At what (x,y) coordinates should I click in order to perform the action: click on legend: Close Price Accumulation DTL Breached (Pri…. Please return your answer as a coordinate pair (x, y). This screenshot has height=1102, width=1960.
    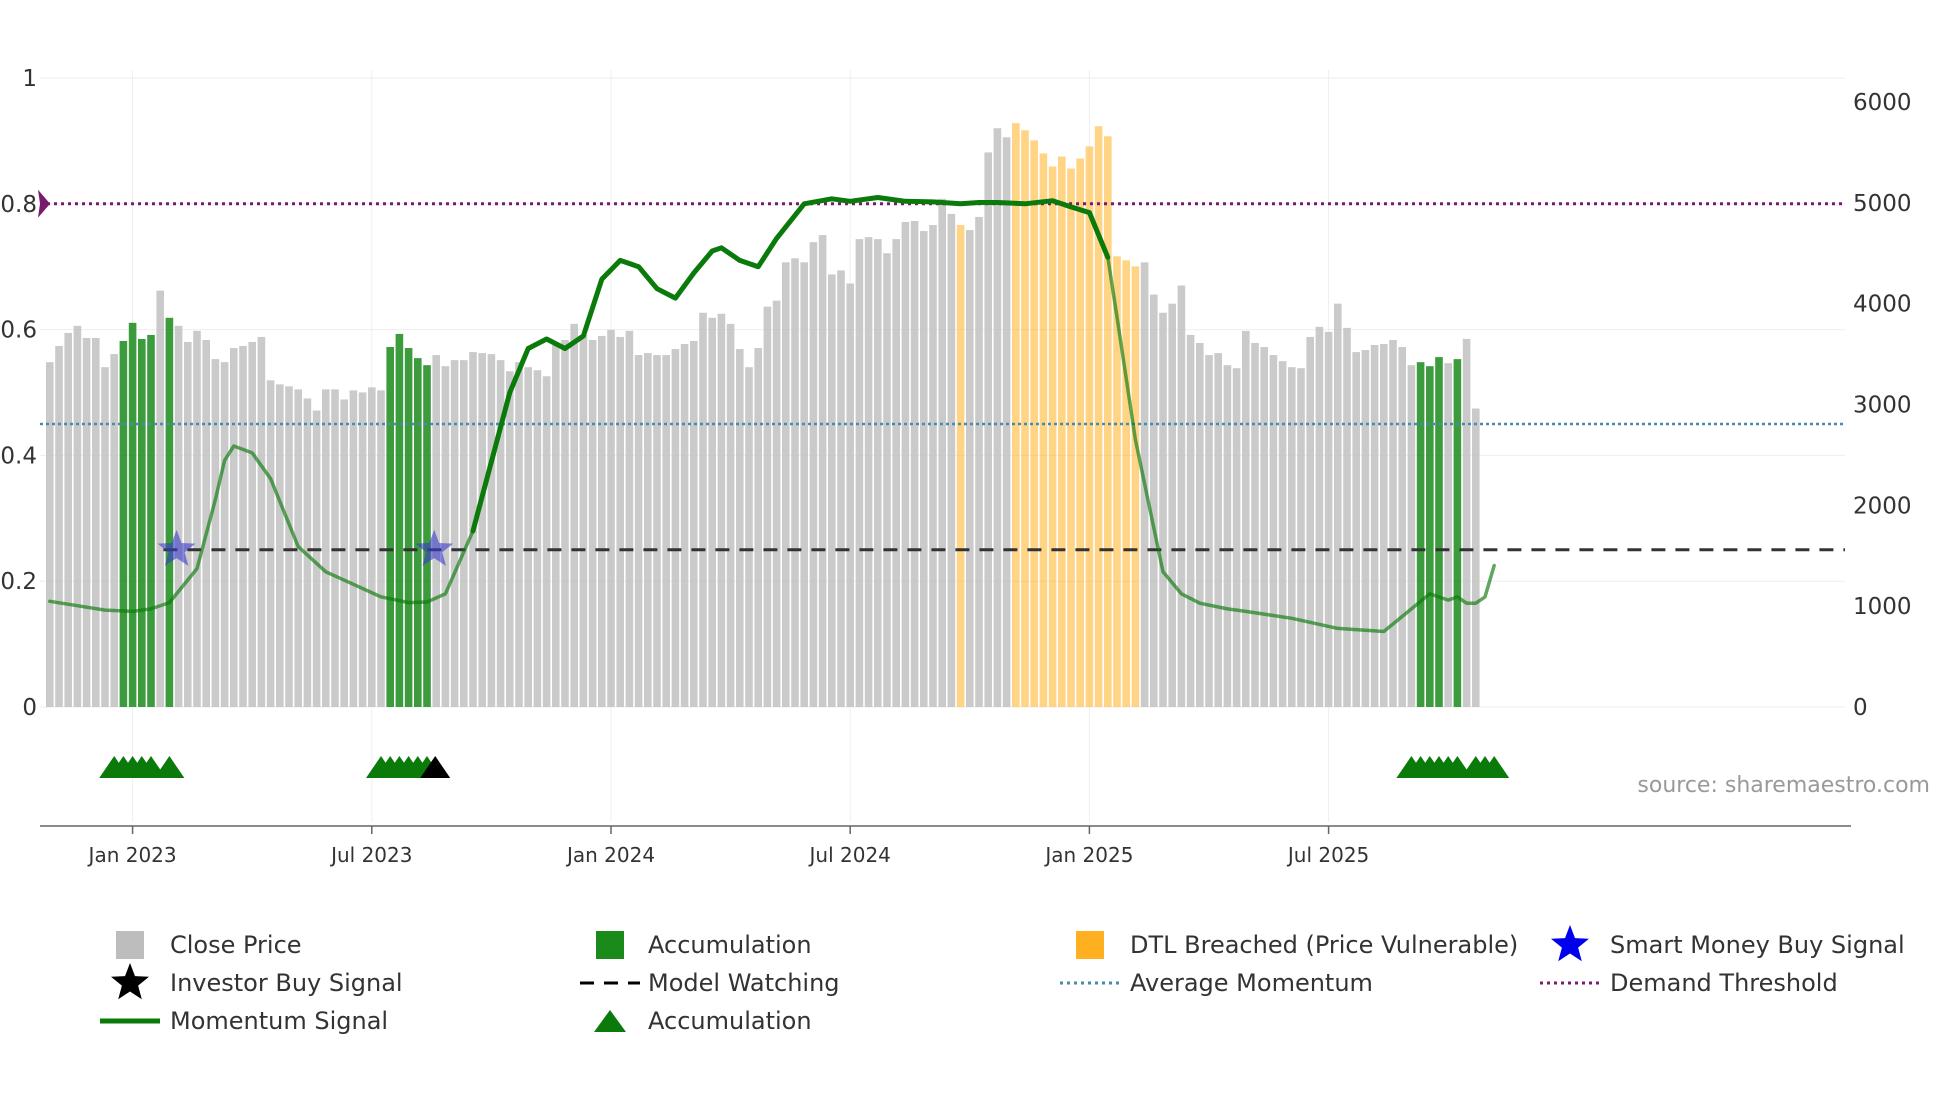
    Looking at the image, I should click on (1002, 980).